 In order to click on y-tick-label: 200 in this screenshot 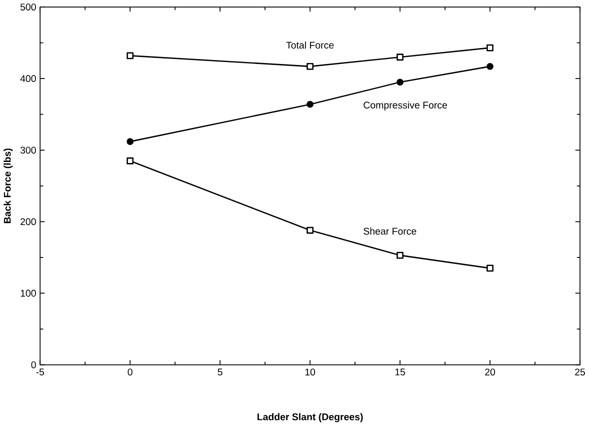, I will do `click(28, 222)`.